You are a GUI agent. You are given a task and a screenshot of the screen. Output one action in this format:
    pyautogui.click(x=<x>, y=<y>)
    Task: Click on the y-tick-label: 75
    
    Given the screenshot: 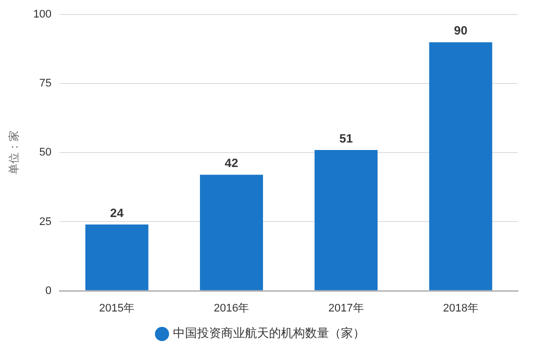 What is the action you would take?
    pyautogui.click(x=45, y=84)
    